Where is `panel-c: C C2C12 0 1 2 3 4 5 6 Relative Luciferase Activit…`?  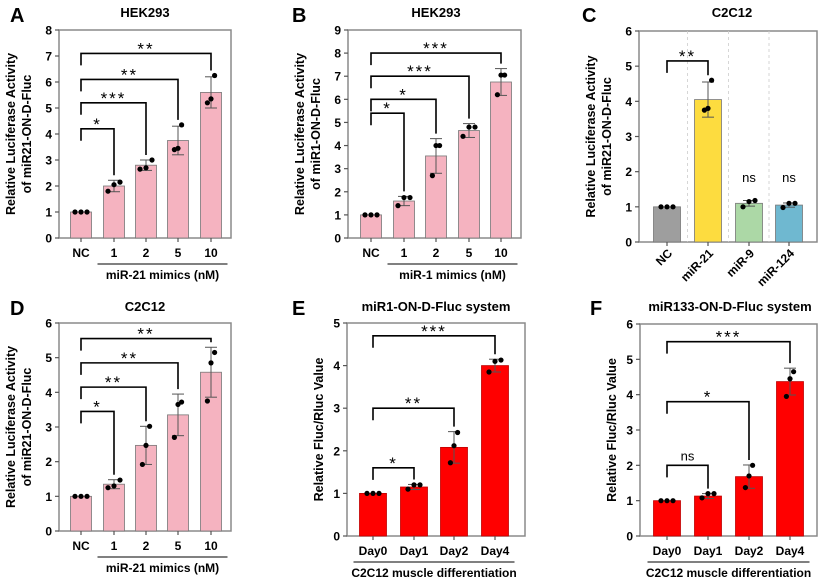
panel-c: C C2C12 0 1 2 3 4 5 6 Relative Luciferase Activit… is located at coordinates (700, 147).